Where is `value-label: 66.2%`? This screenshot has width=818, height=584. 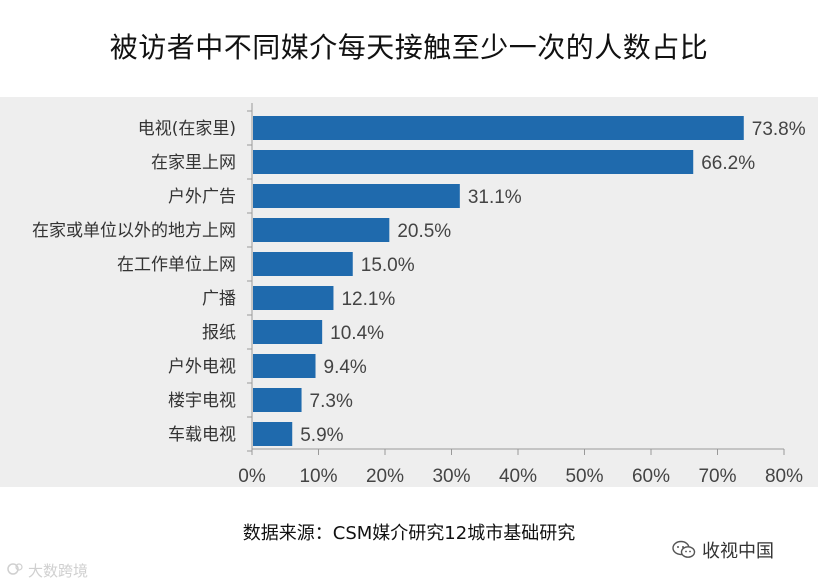
value-label: 66.2% is located at coordinates (728, 163).